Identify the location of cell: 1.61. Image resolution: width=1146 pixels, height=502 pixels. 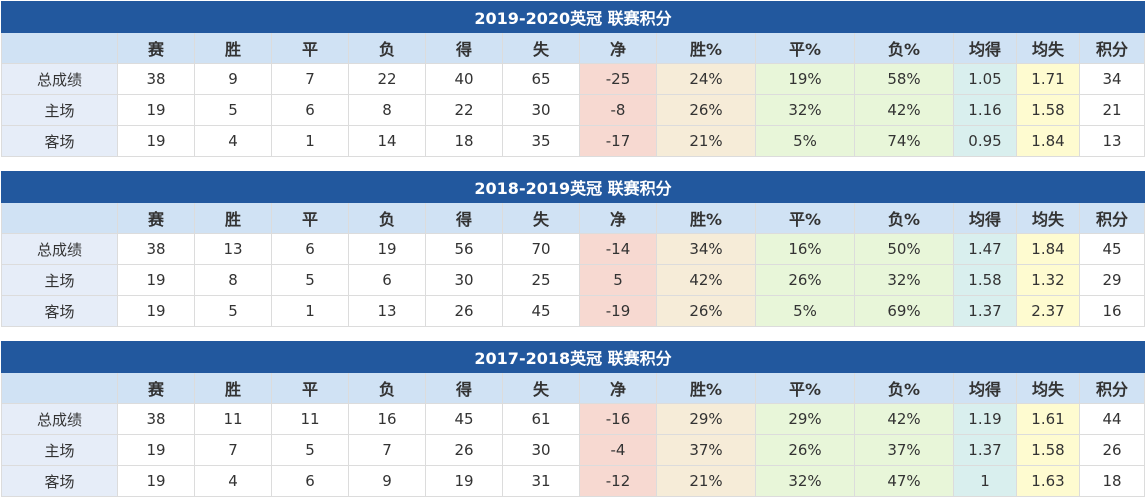
(1048, 419).